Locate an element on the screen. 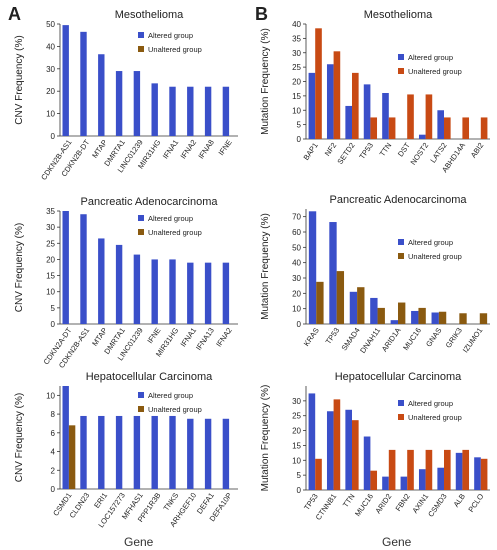  x-tick-label: ALB is located at coordinates (460, 500).